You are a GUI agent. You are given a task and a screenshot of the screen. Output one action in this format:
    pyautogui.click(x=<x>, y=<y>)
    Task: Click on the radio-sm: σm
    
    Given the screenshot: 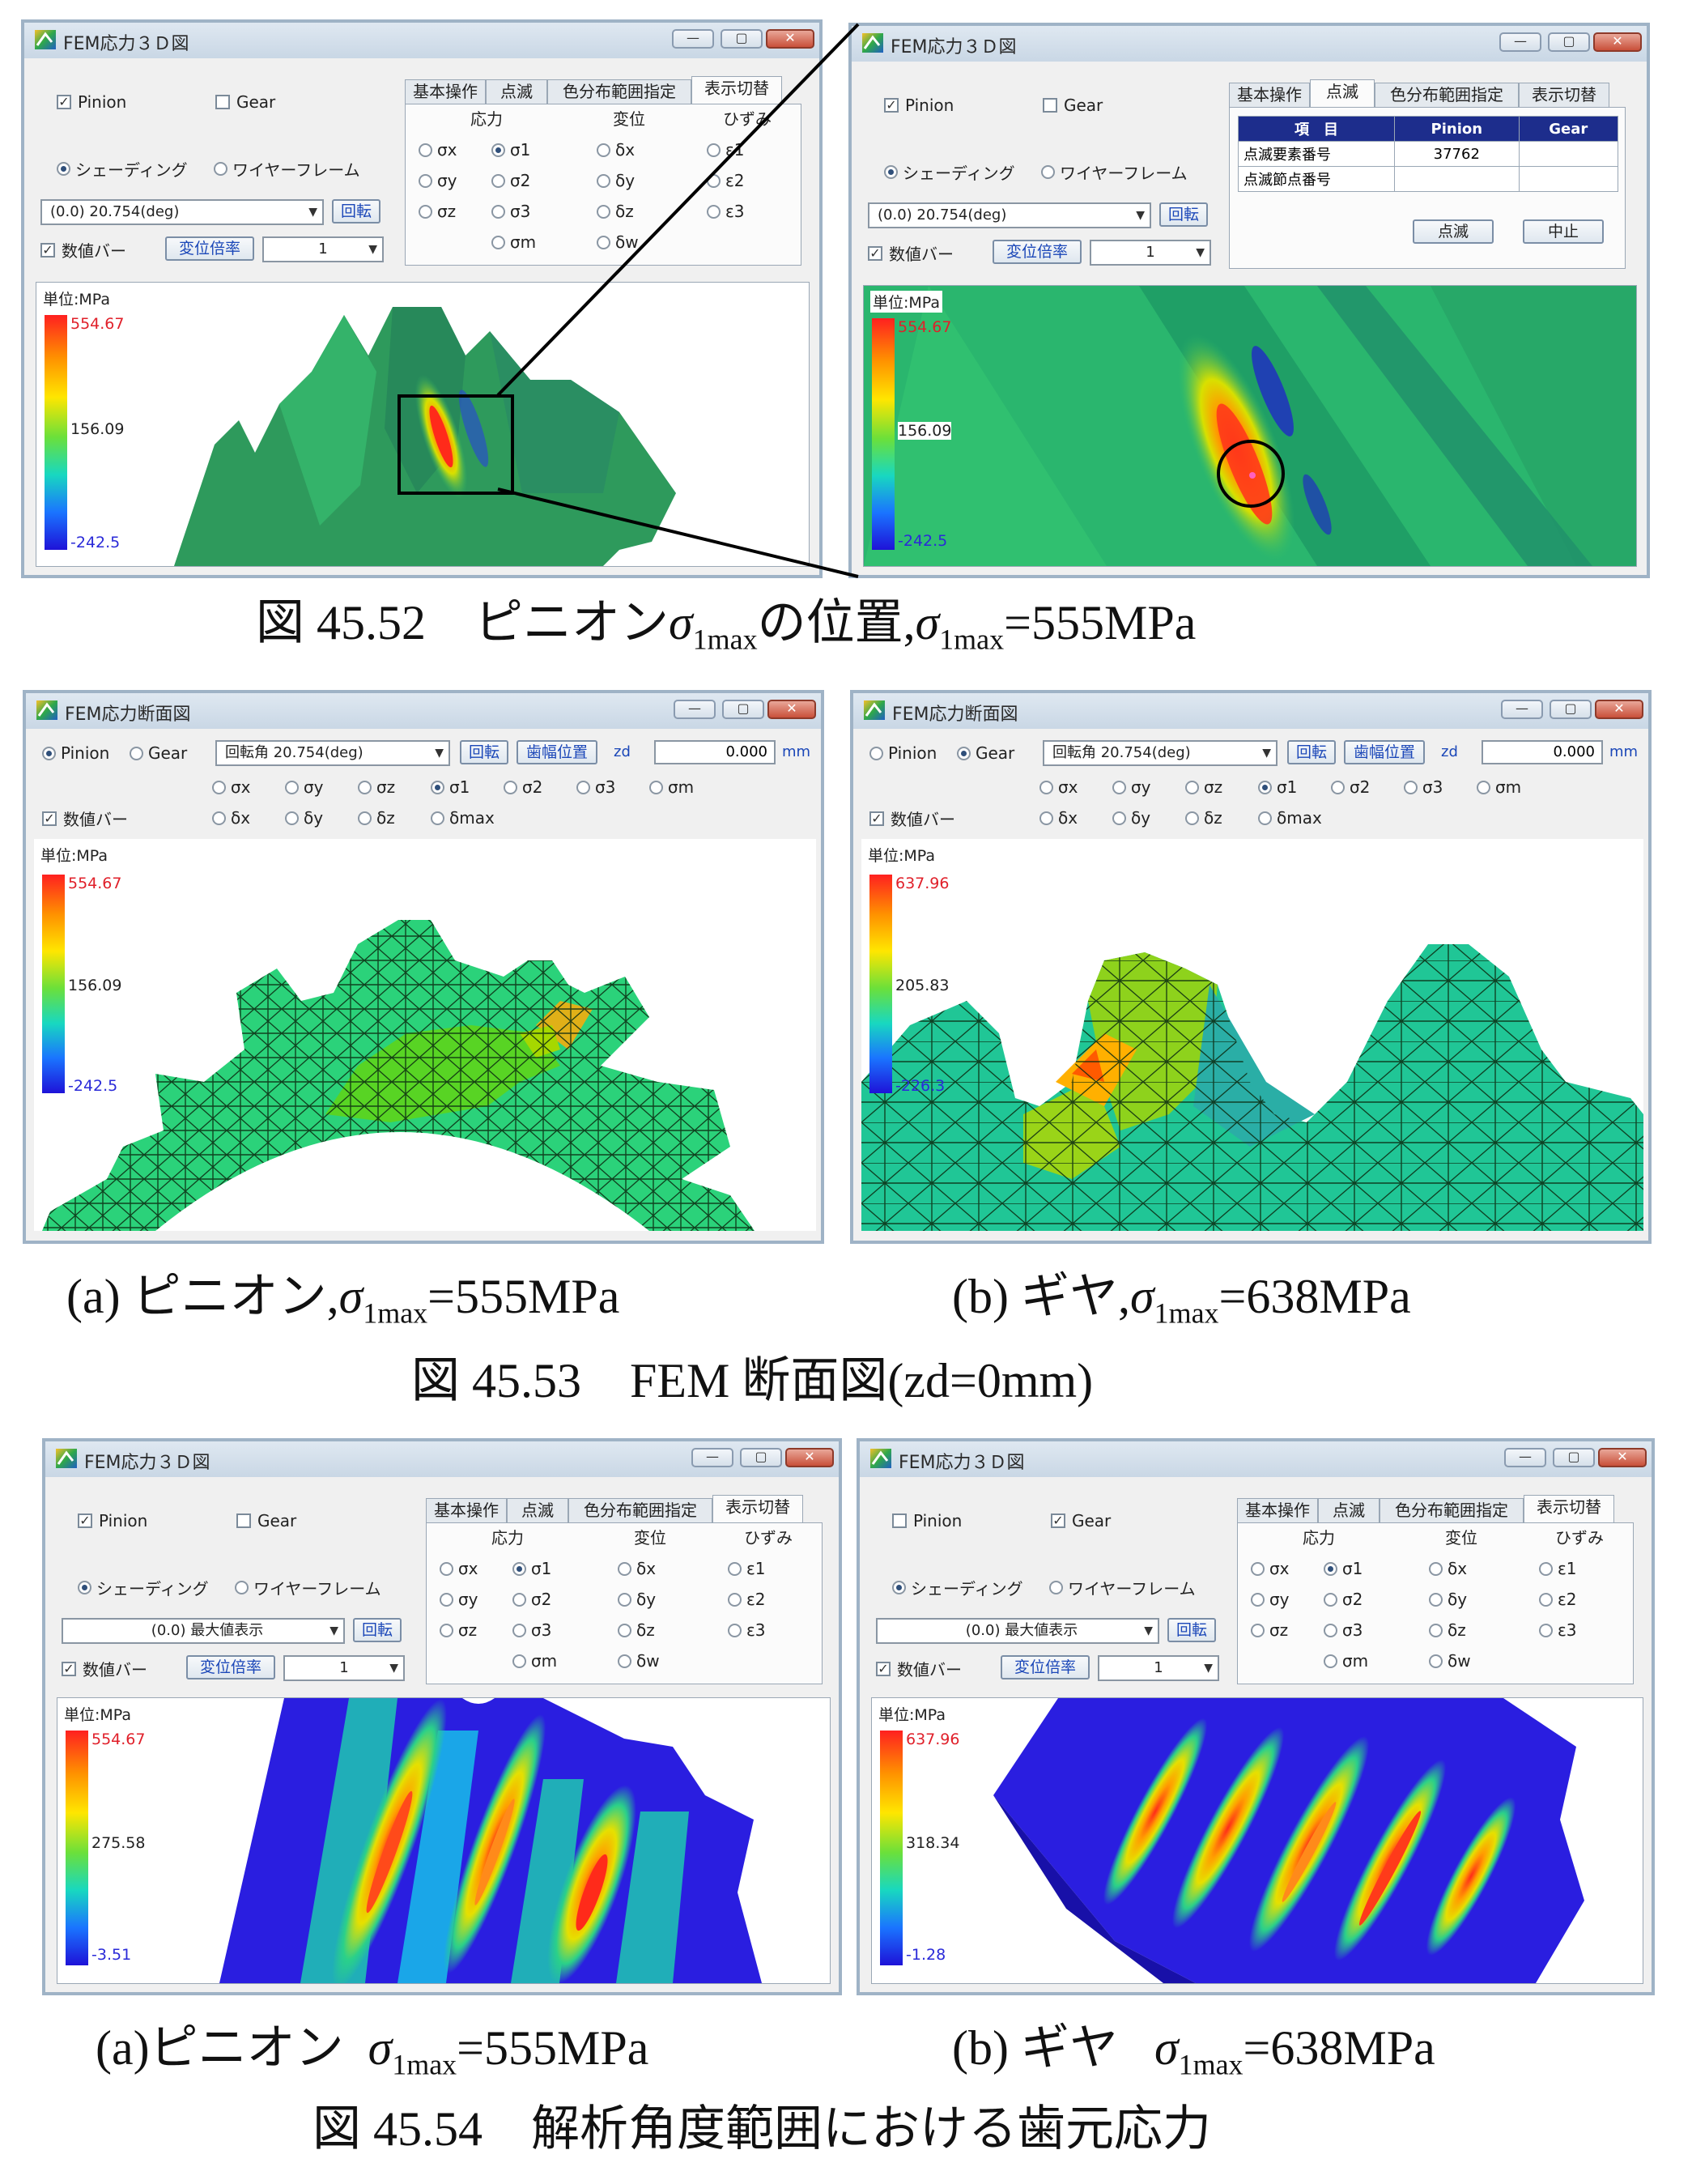 What is the action you would take?
    pyautogui.click(x=1499, y=787)
    